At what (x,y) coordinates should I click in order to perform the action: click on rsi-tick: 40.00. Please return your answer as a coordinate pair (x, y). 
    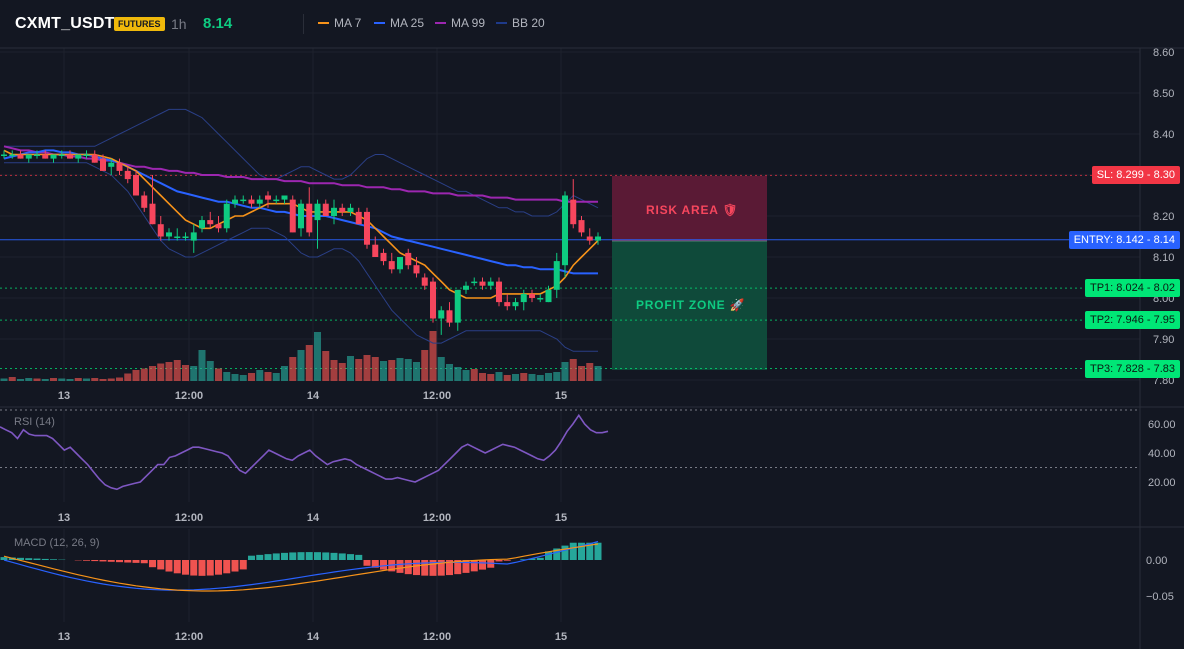
    Looking at the image, I should click on (1162, 454).